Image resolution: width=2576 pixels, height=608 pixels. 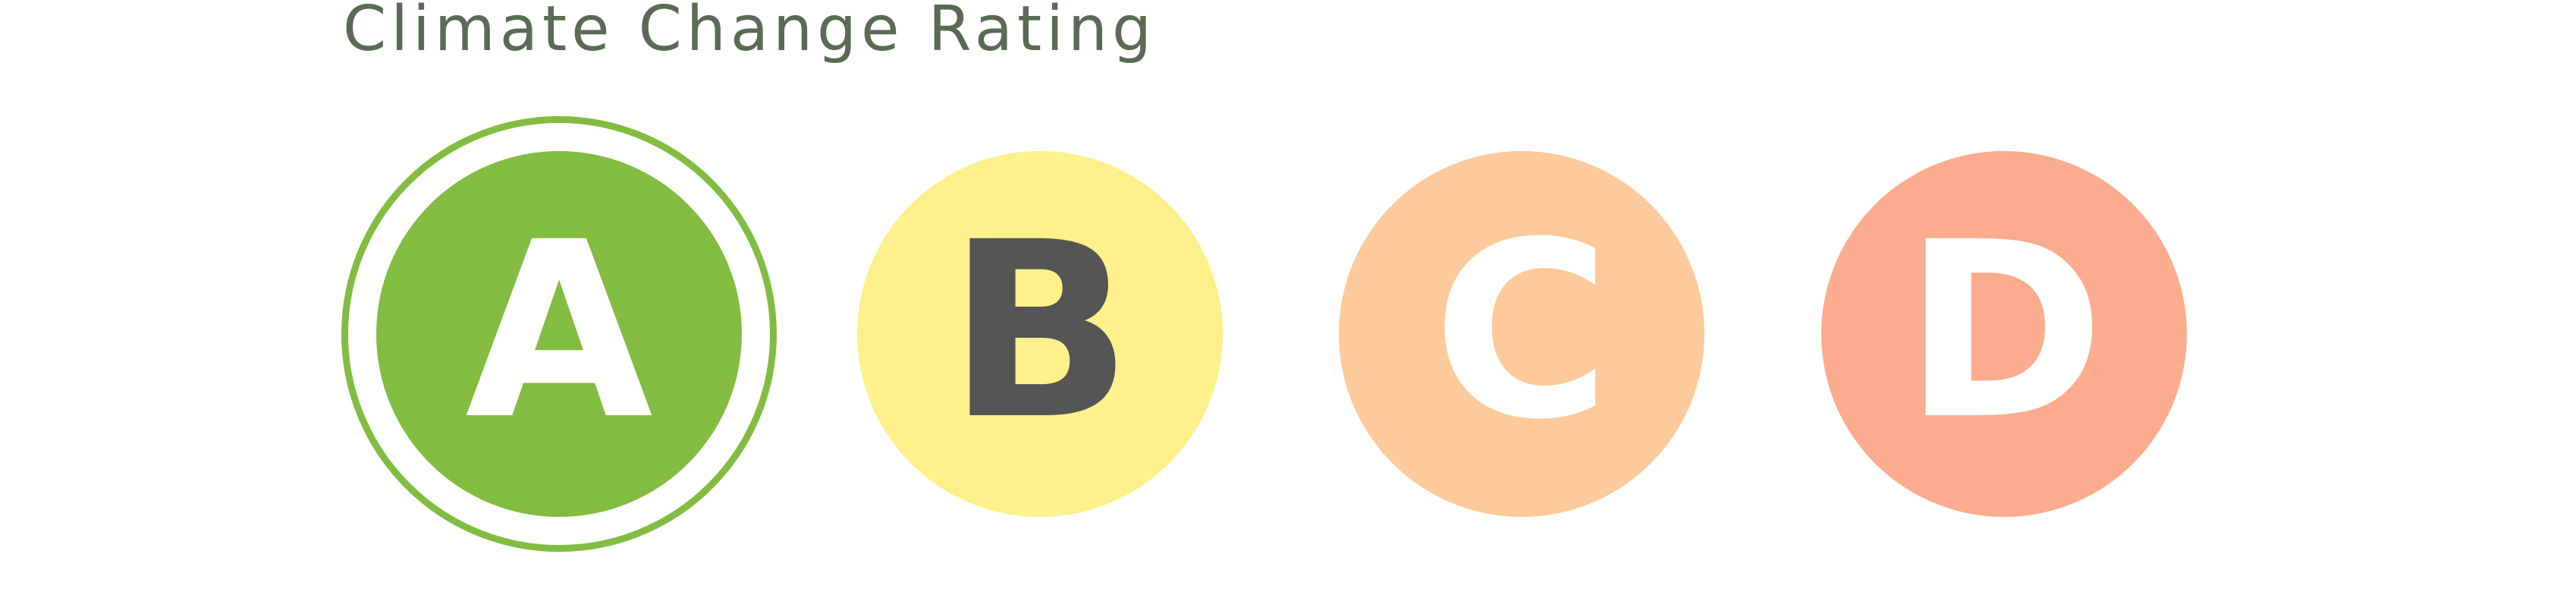 I want to click on rating-badge-a: A, so click(x=559, y=334).